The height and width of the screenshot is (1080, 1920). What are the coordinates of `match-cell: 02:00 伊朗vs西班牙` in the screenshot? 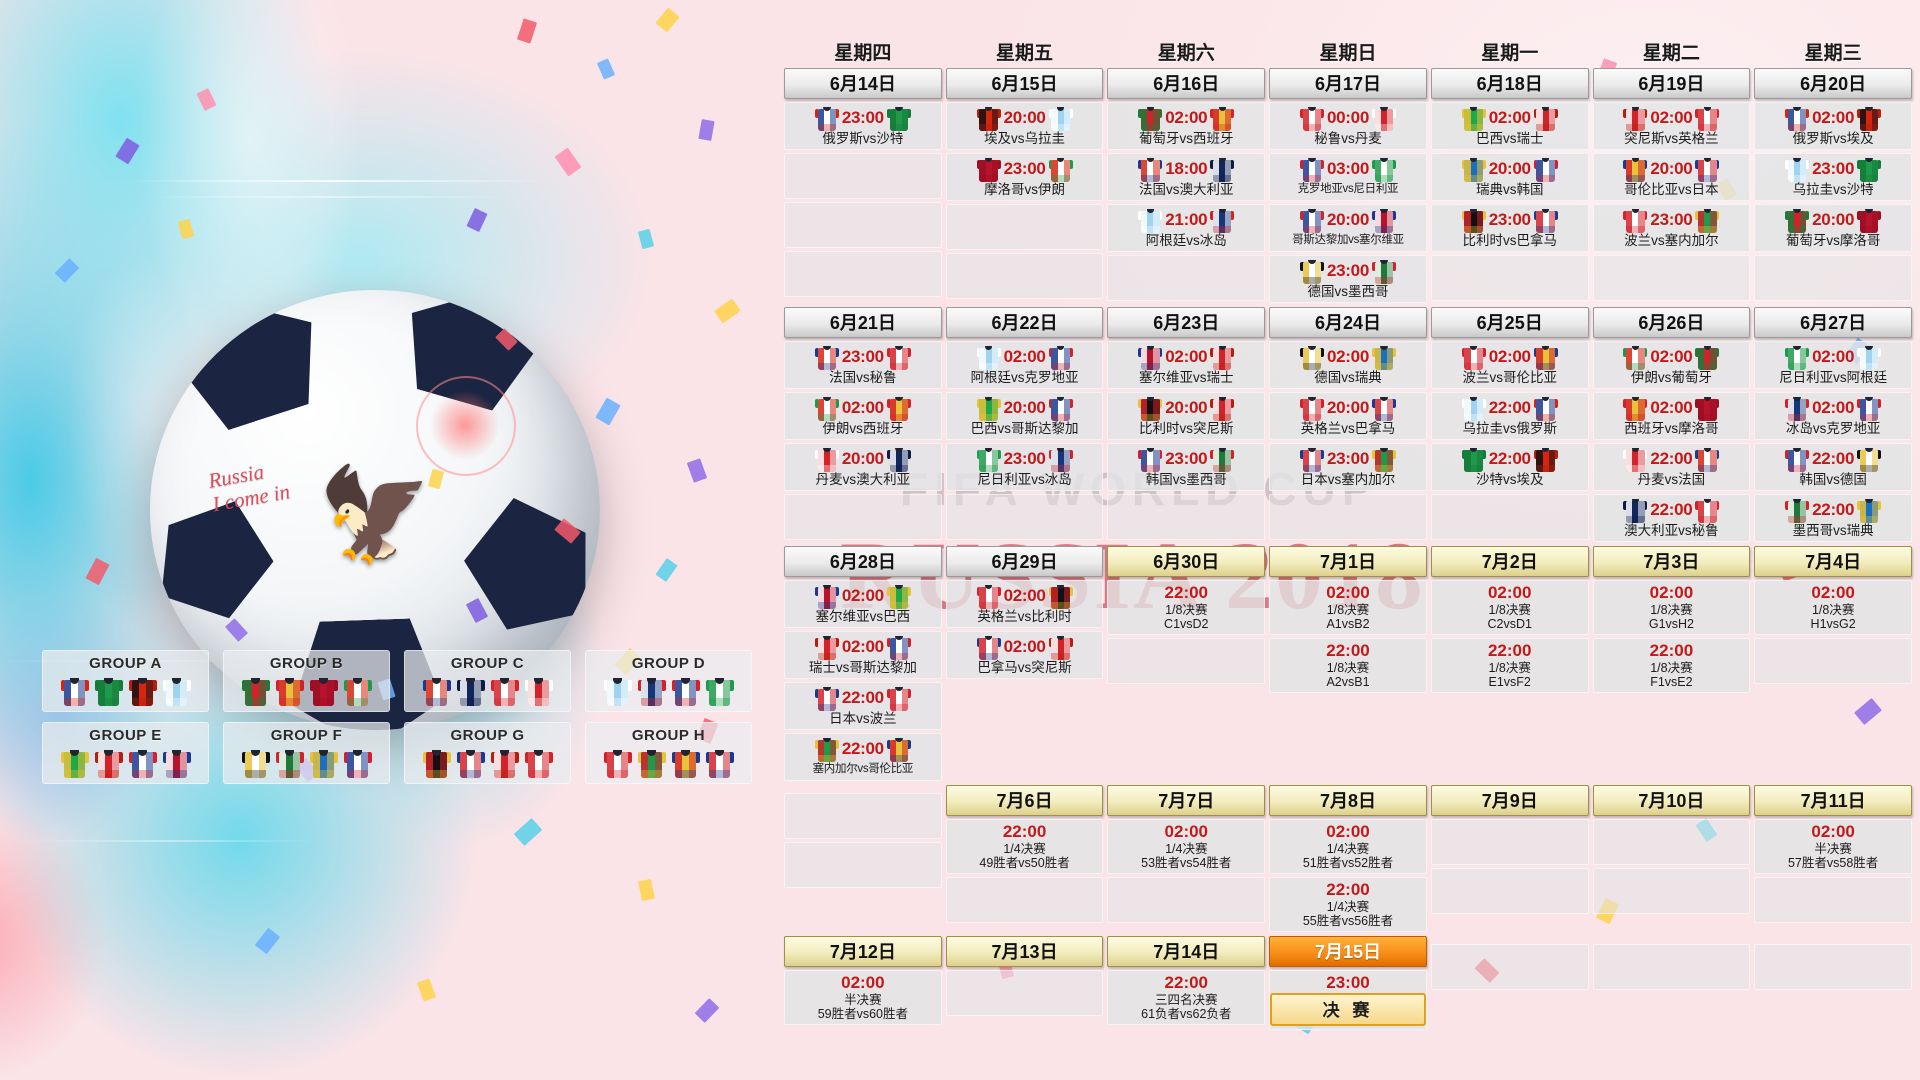 It's located at (863, 416).